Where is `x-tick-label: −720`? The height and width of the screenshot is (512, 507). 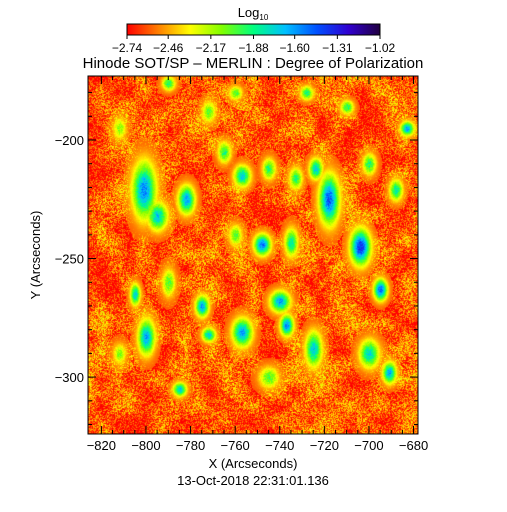 x-tick-label: −720 is located at coordinates (324, 445).